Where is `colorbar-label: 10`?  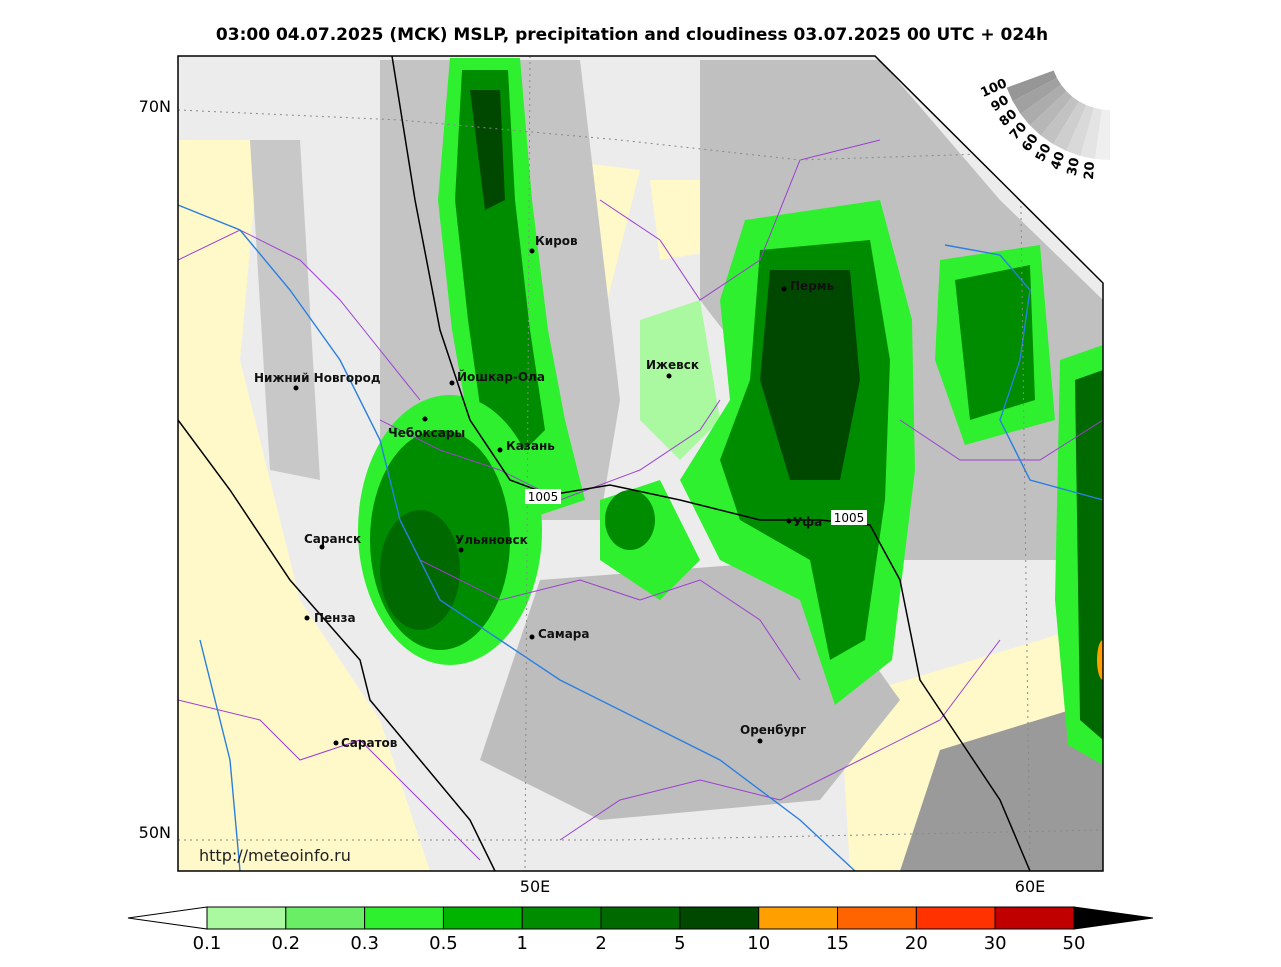
colorbar-label: 10 is located at coordinates (758, 943).